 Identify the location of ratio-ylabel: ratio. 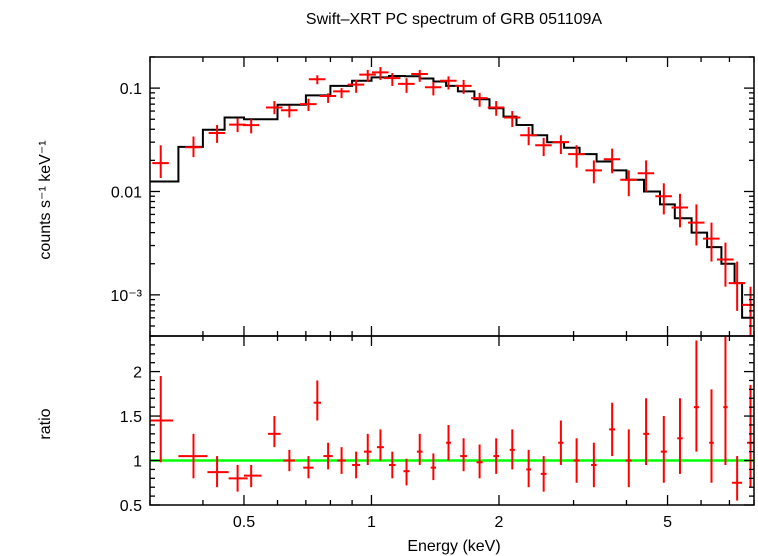
(45, 423).